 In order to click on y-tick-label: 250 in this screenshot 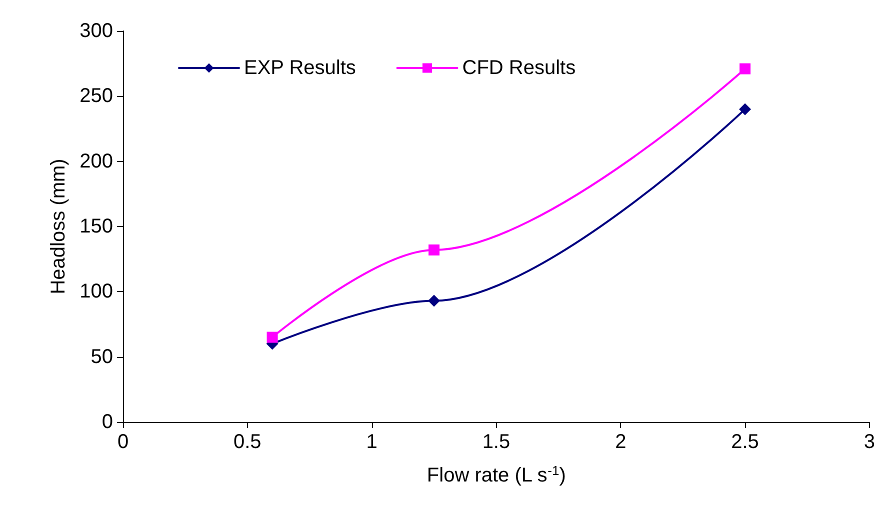, I will do `click(96, 96)`.